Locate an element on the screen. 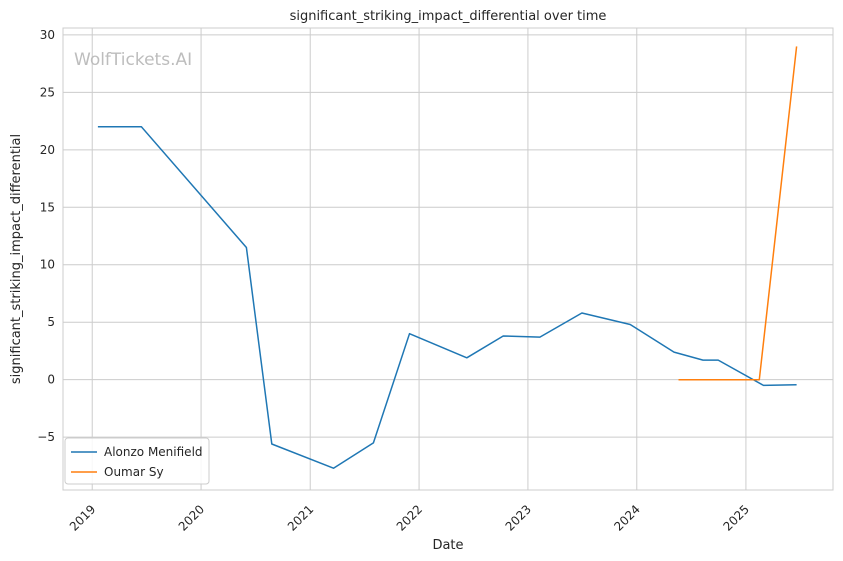 The image size is (843, 561). legend: Alonzo Menifield Oumar Sy is located at coordinates (137, 461).